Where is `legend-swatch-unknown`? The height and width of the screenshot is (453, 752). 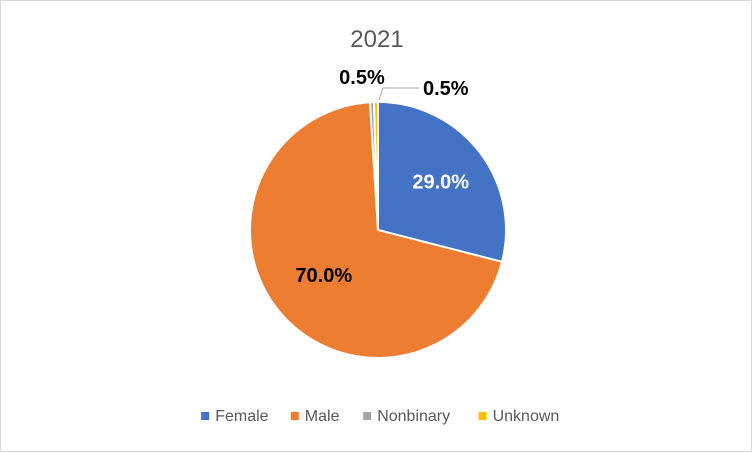
legend-swatch-unknown is located at coordinates (482, 416).